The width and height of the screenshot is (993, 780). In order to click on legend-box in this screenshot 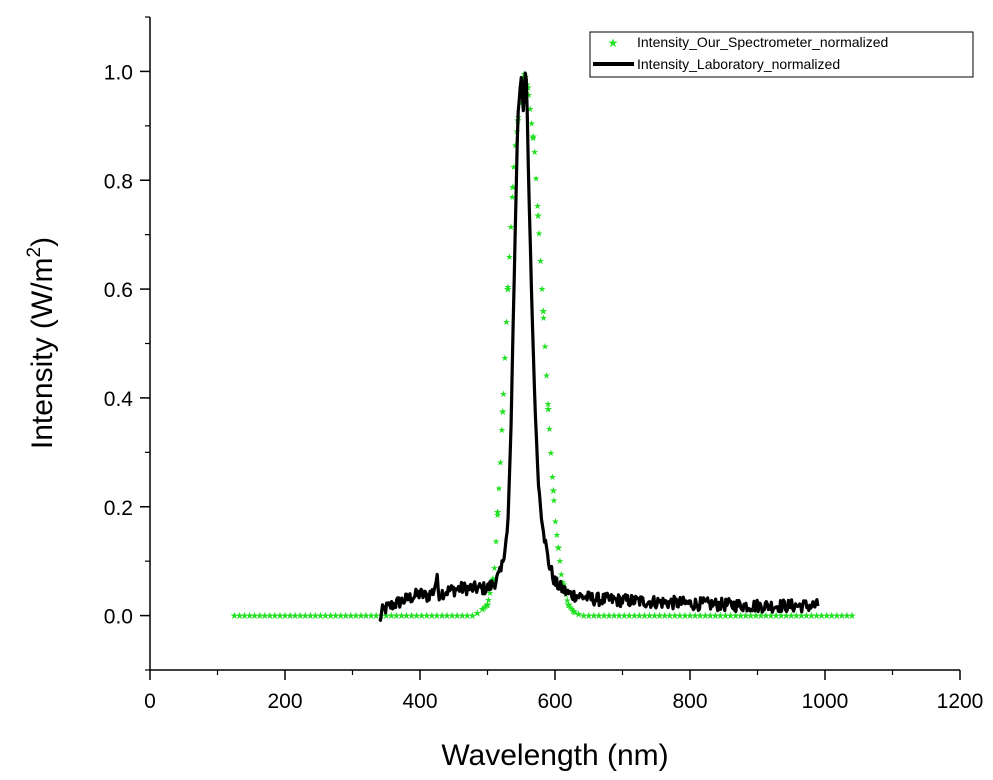, I will do `click(781, 54)`.